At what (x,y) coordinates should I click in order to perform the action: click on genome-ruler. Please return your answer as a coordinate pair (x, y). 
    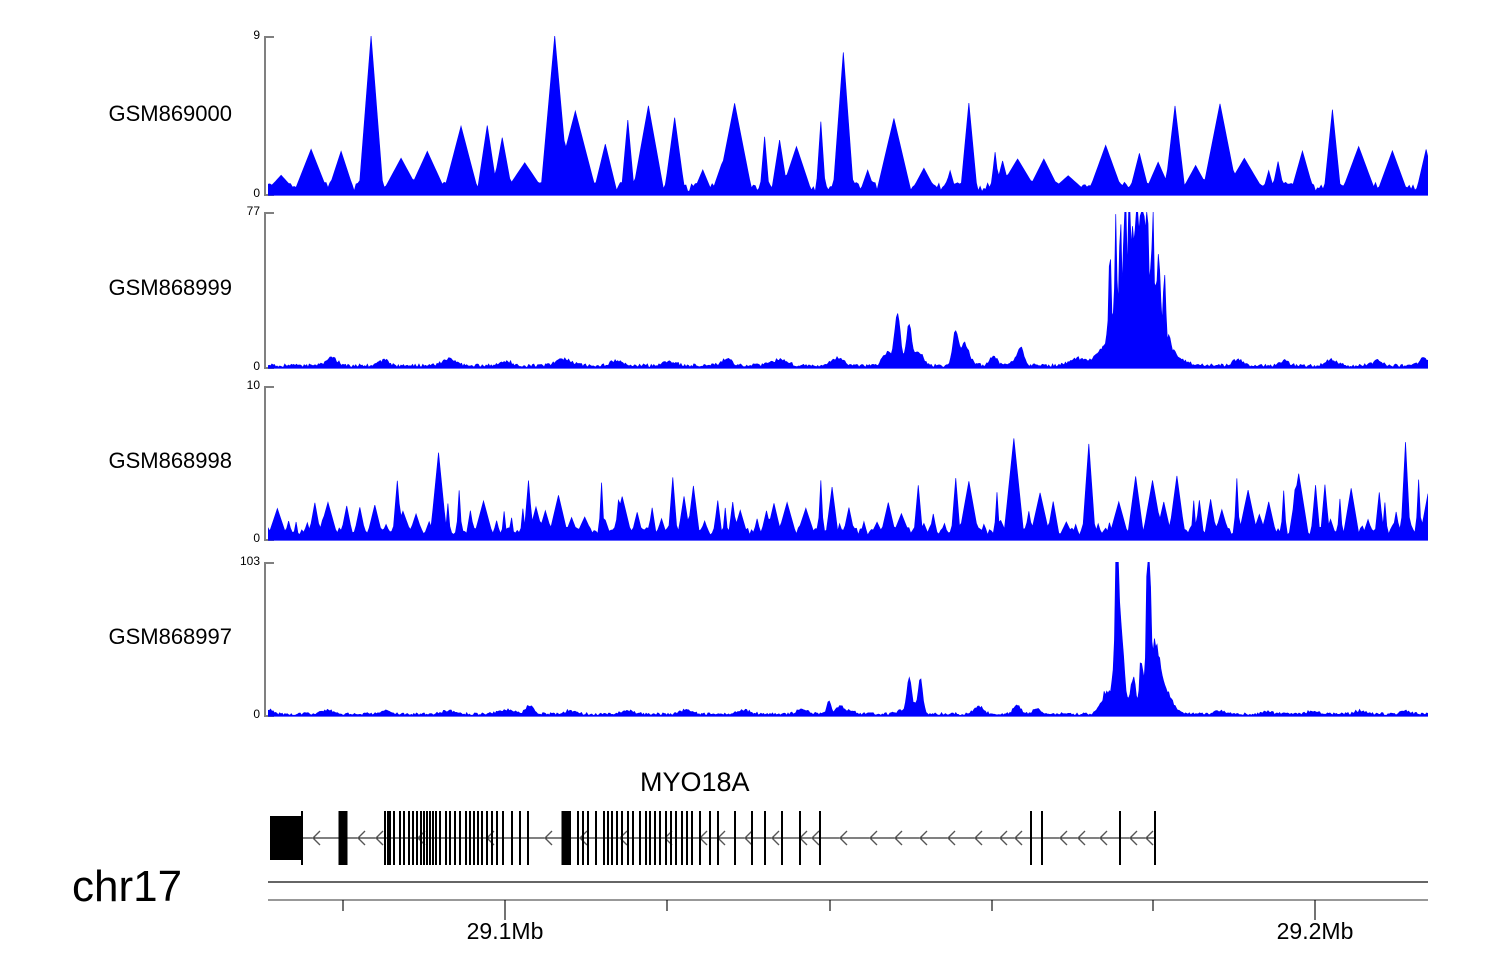
    Looking at the image, I should click on (750, 900).